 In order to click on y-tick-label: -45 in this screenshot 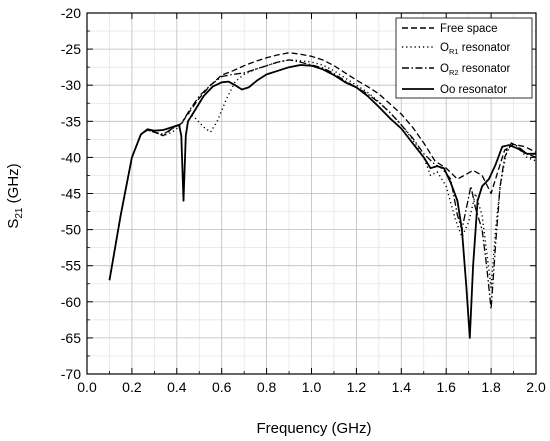, I will do `click(71, 194)`.